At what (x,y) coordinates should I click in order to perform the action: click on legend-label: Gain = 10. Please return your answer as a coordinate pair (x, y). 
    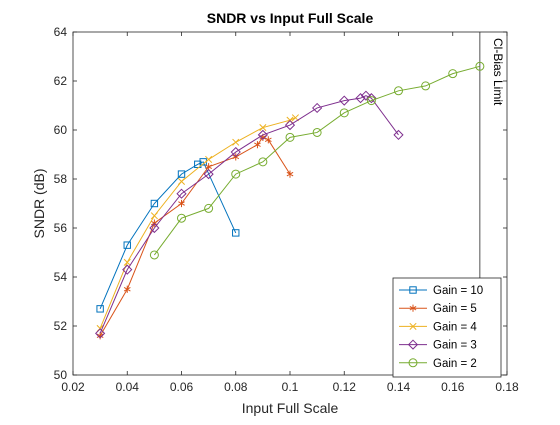
    Looking at the image, I should click on (458, 291).